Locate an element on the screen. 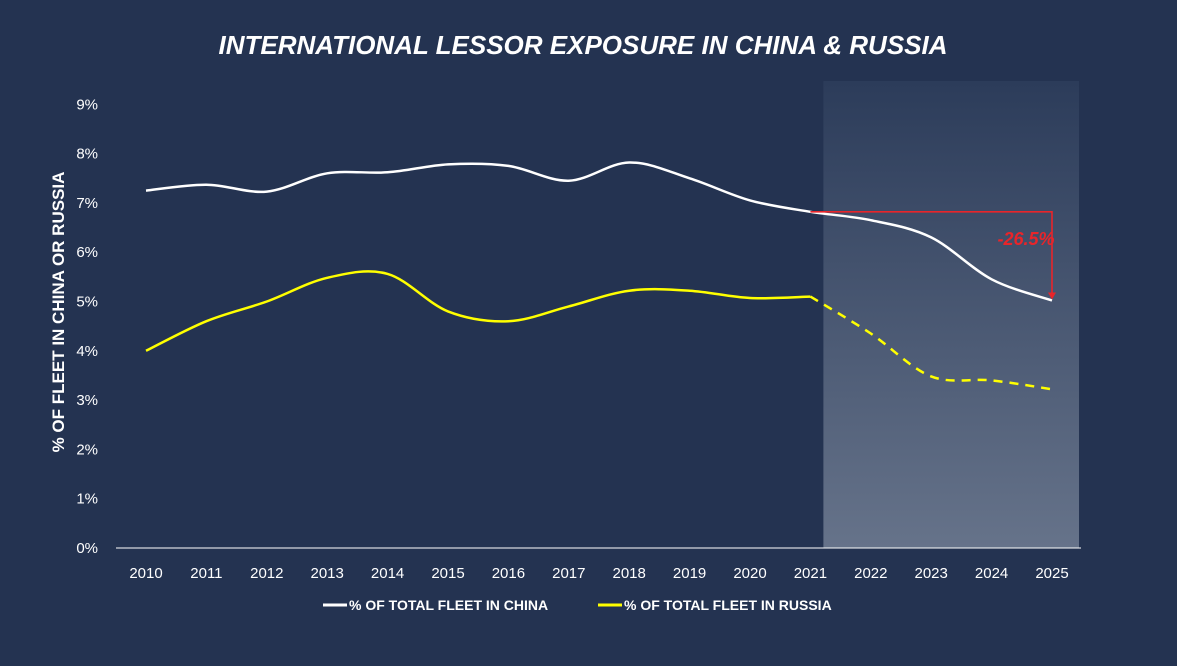 Image resolution: width=1177 pixels, height=666 pixels. x-tick-label: 2016 is located at coordinates (508, 573).